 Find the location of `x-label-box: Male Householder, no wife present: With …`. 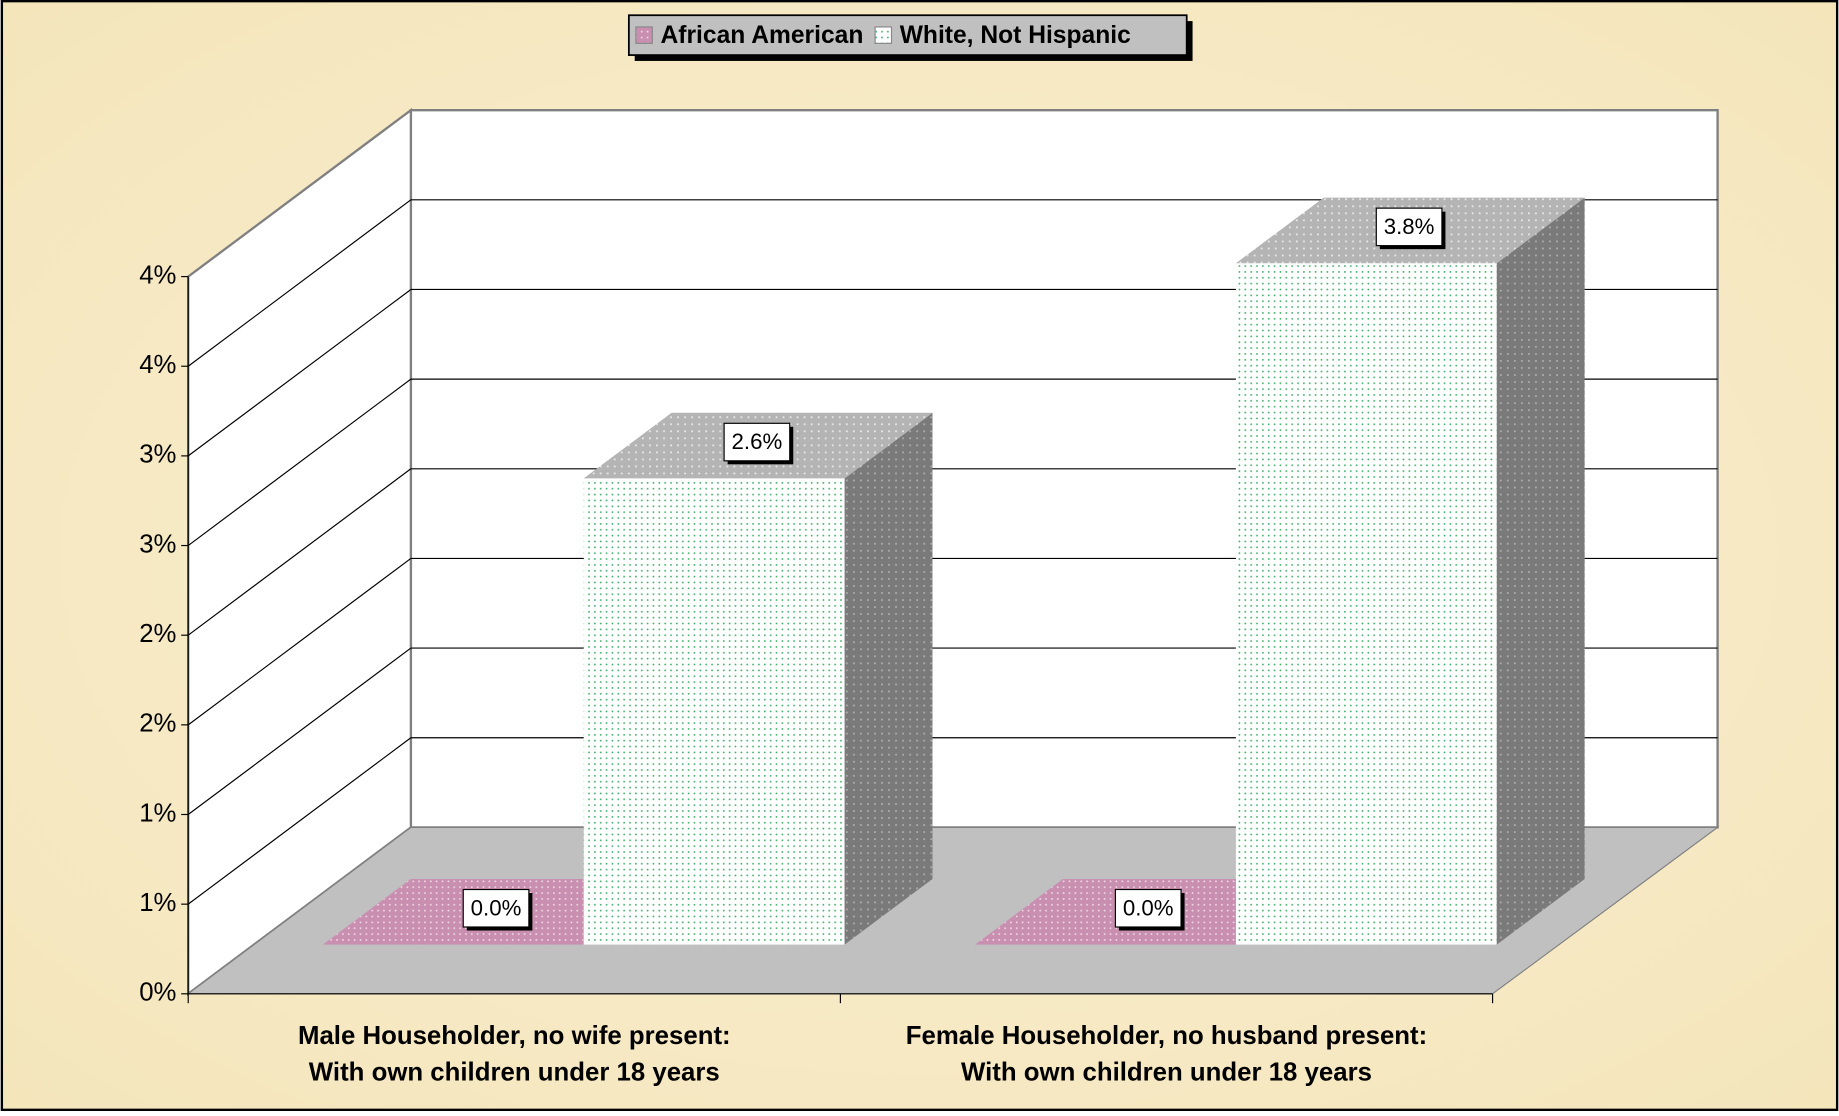

x-label-box: Male Householder, no wife present: With … is located at coordinates (514, 1053).